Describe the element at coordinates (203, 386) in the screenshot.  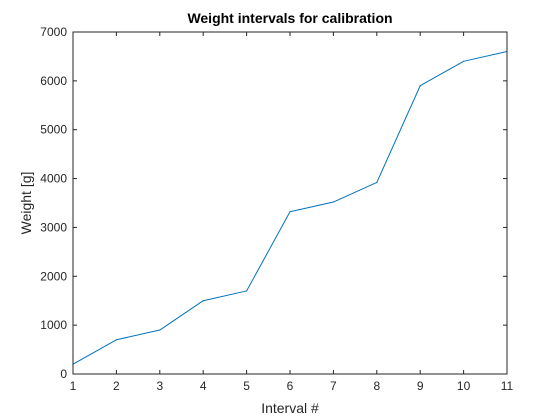
I see `x-tick-label-4: 4` at that location.